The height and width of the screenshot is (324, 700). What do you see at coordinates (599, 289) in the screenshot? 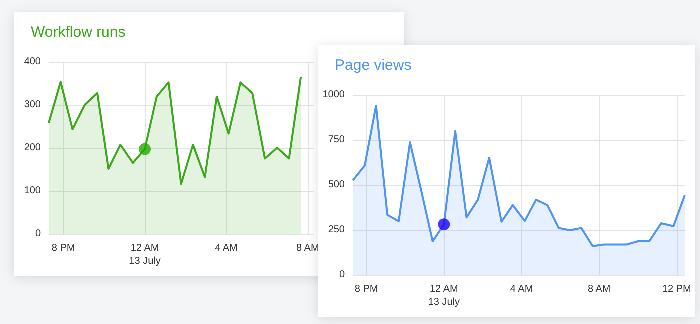
I see `x-tick-label: 8 AM` at bounding box center [599, 289].